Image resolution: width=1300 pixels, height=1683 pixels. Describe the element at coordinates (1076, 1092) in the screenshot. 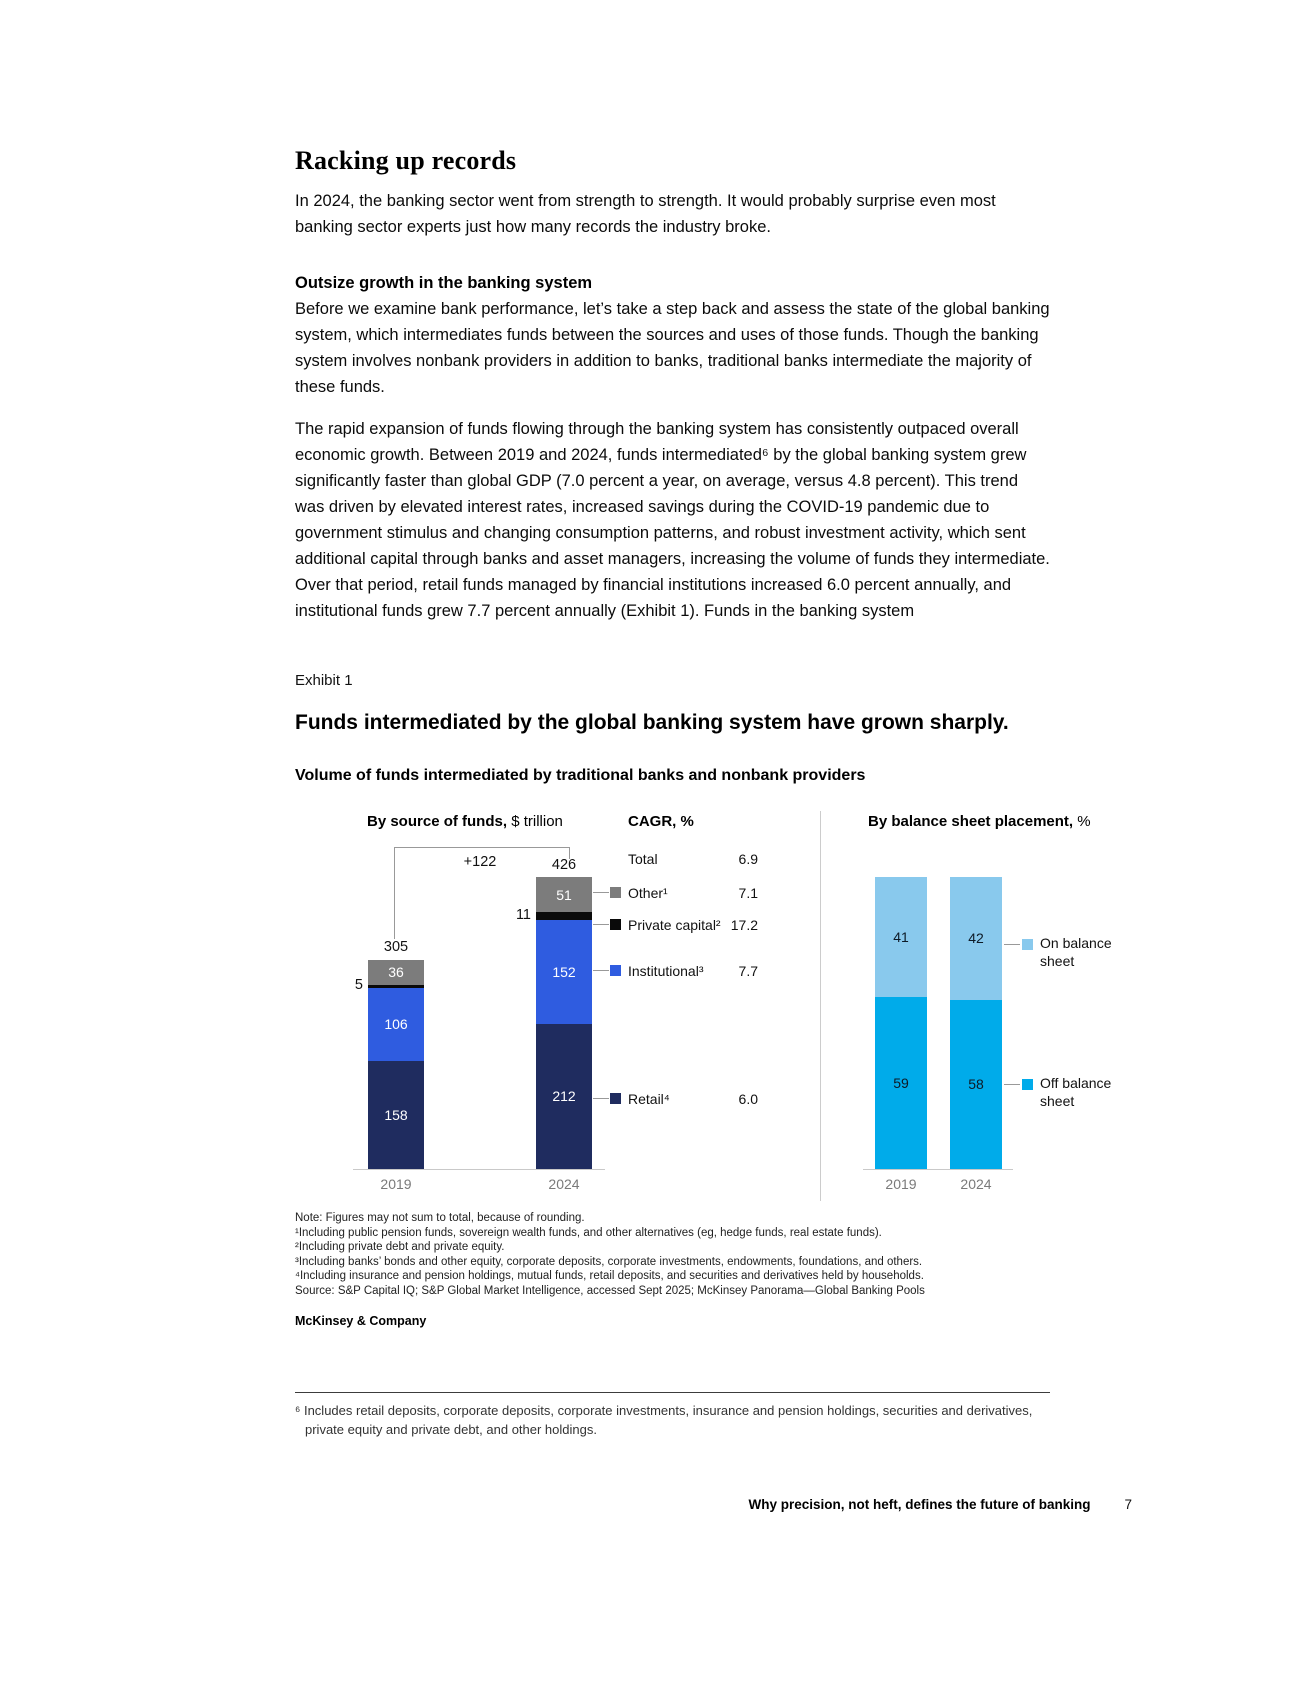

I see `legend-label-off-balance: Off balance sheet` at that location.